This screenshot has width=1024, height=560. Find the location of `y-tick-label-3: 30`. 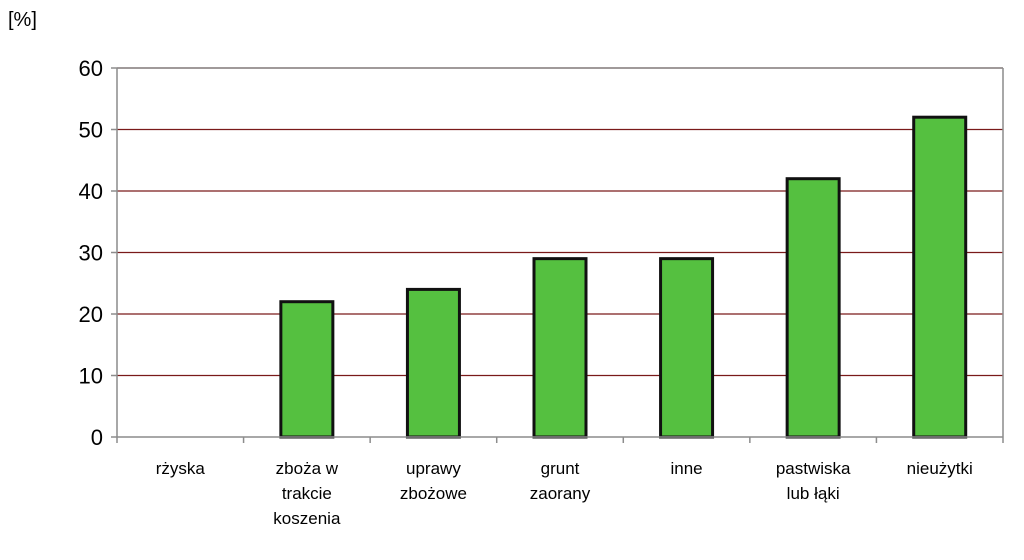

y-tick-label-3: 30 is located at coordinates (91, 253).